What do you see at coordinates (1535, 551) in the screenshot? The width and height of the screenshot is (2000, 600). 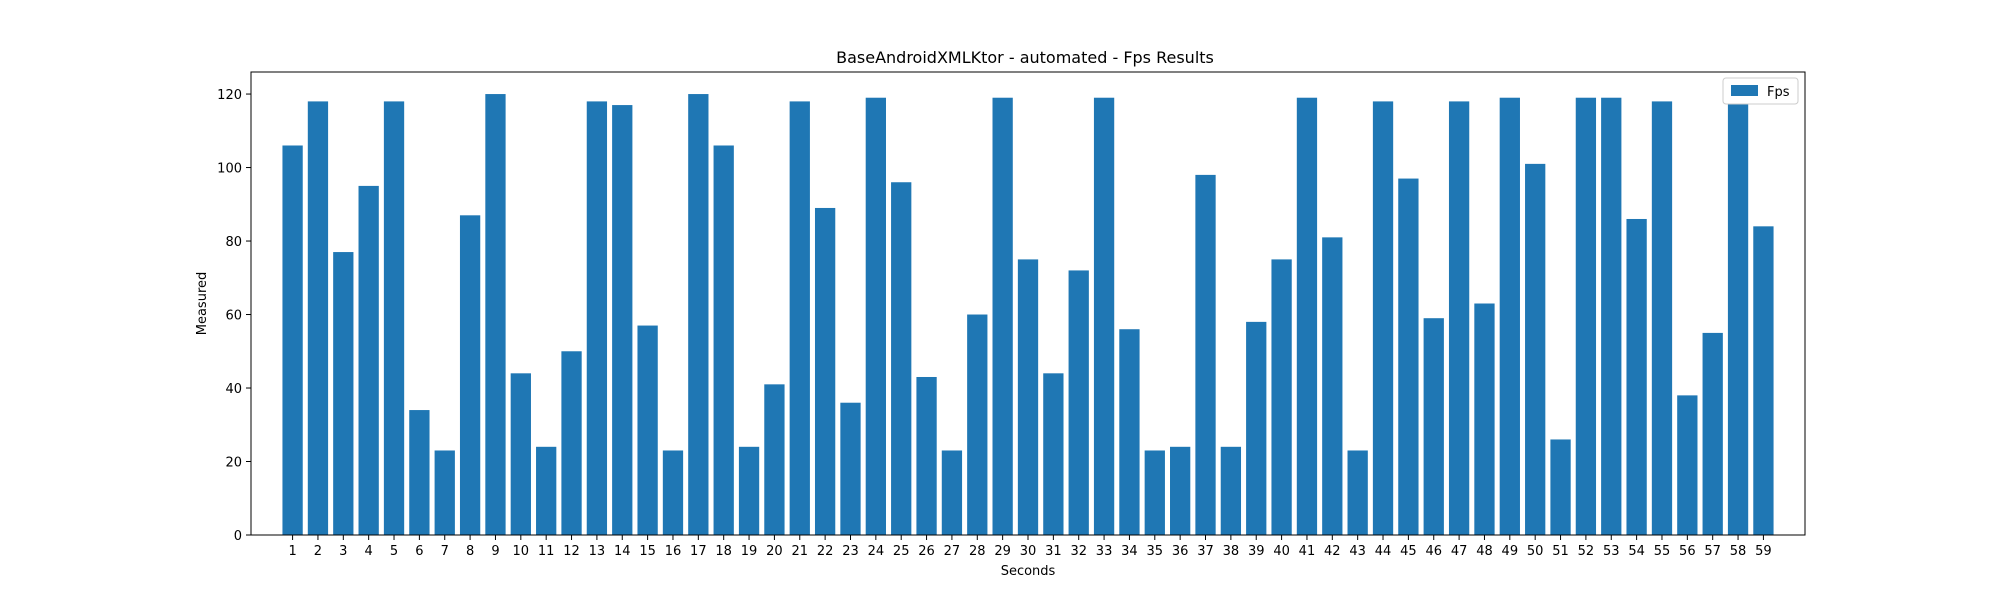 I see `x-tick-label-50: 50` at bounding box center [1535, 551].